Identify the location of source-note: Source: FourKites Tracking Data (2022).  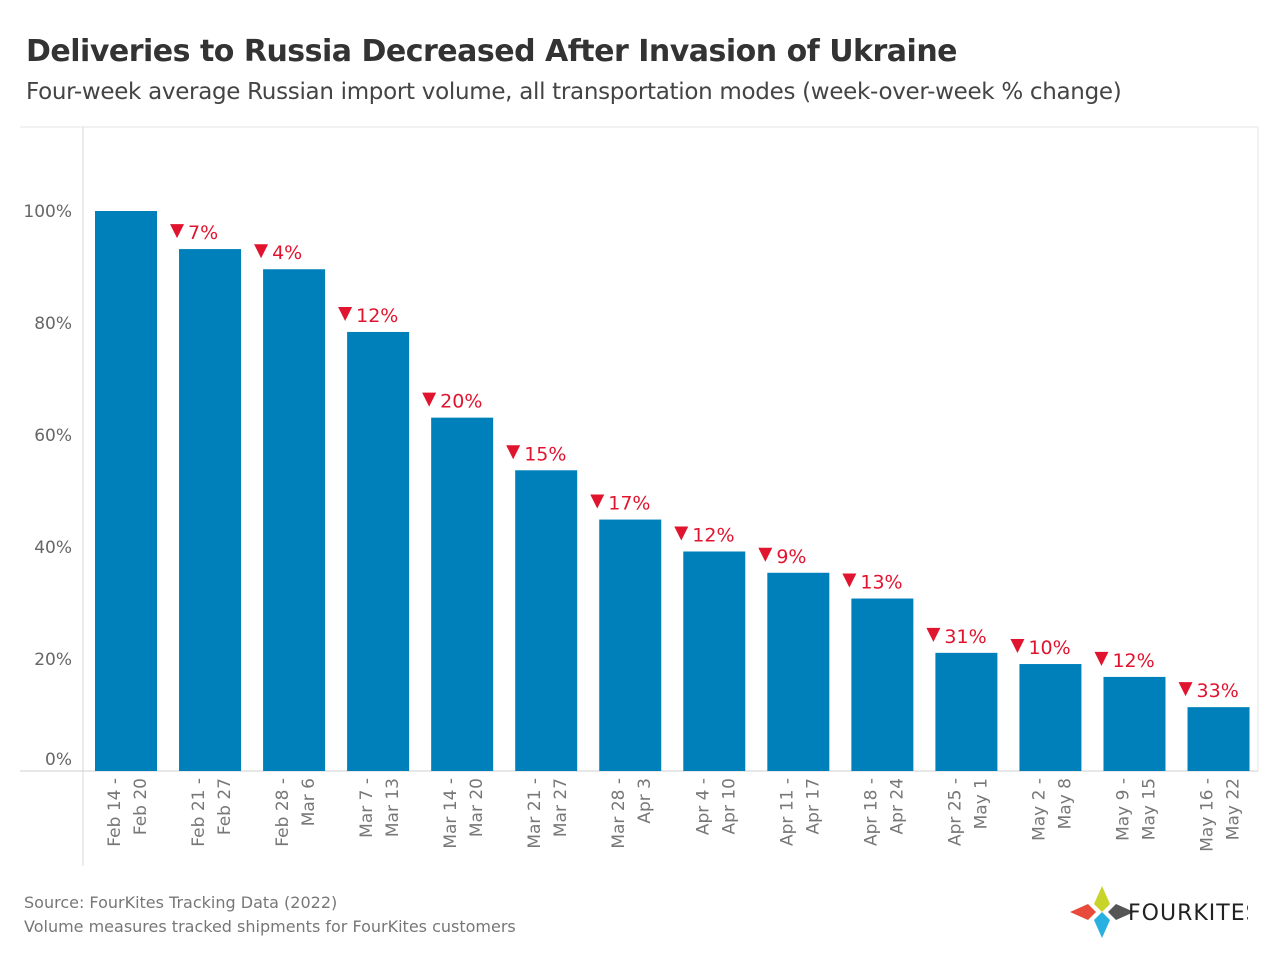
(181, 902).